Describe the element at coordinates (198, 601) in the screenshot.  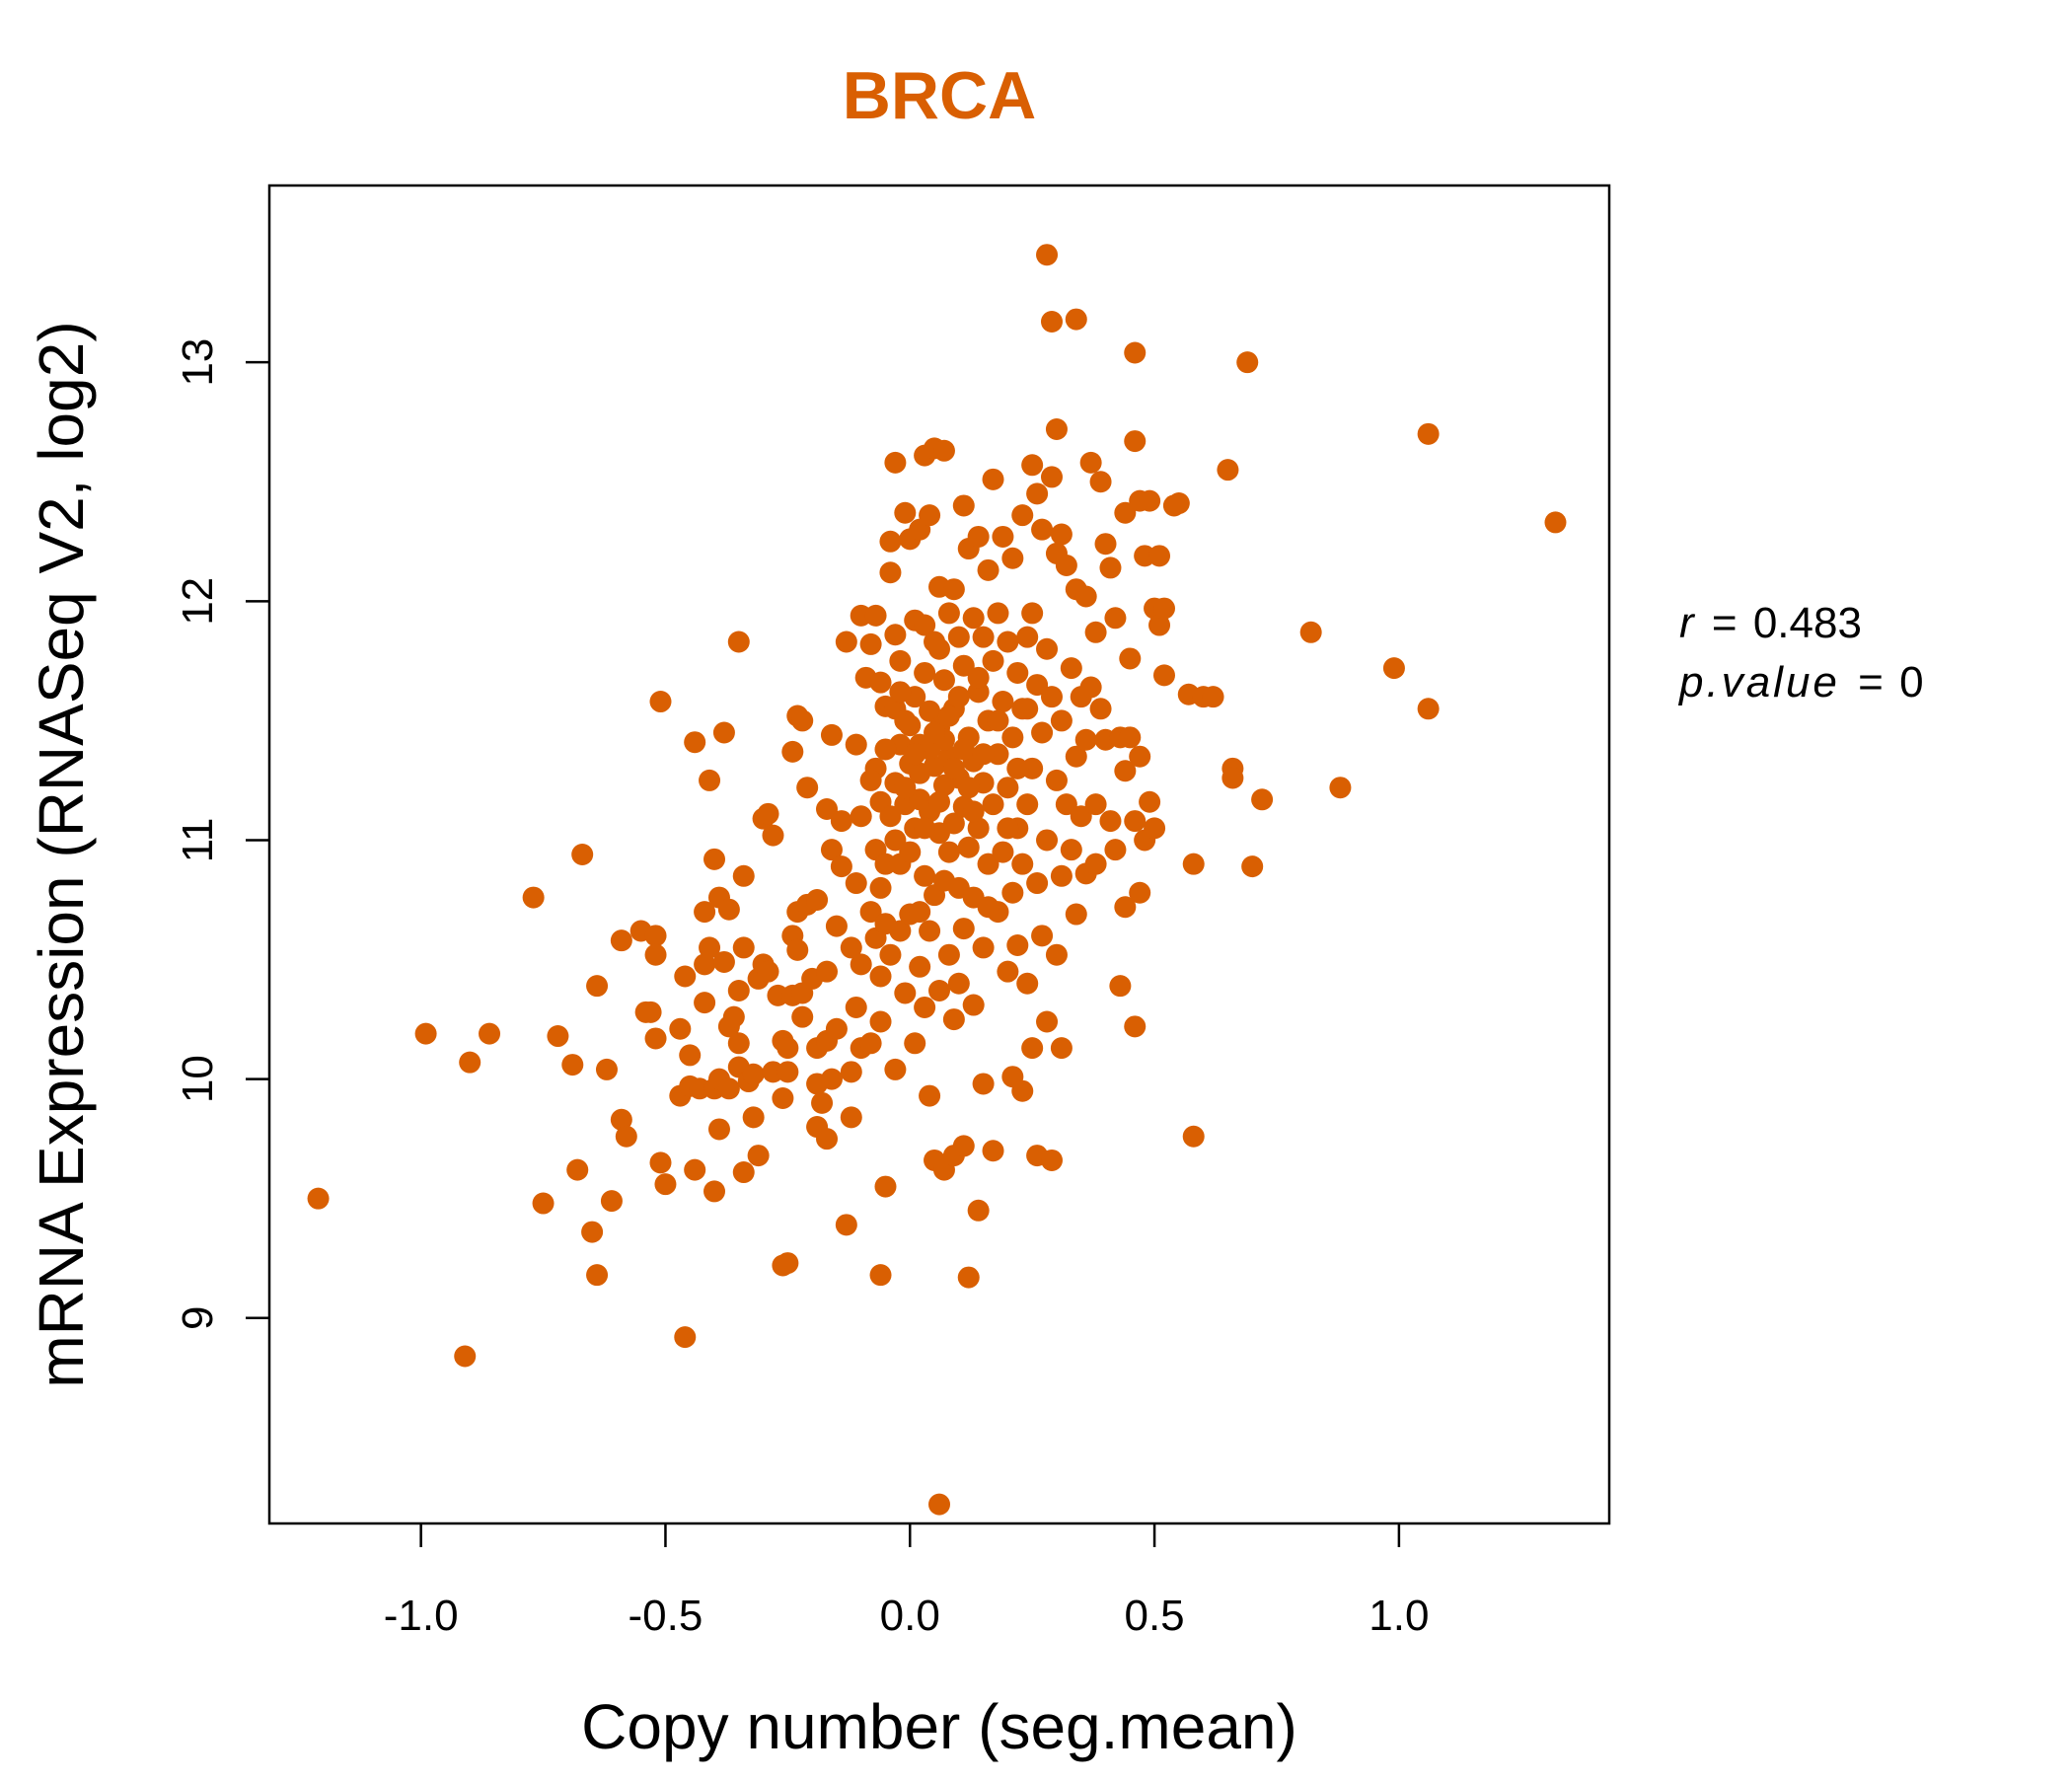
I see `y-tick-label: 12` at that location.